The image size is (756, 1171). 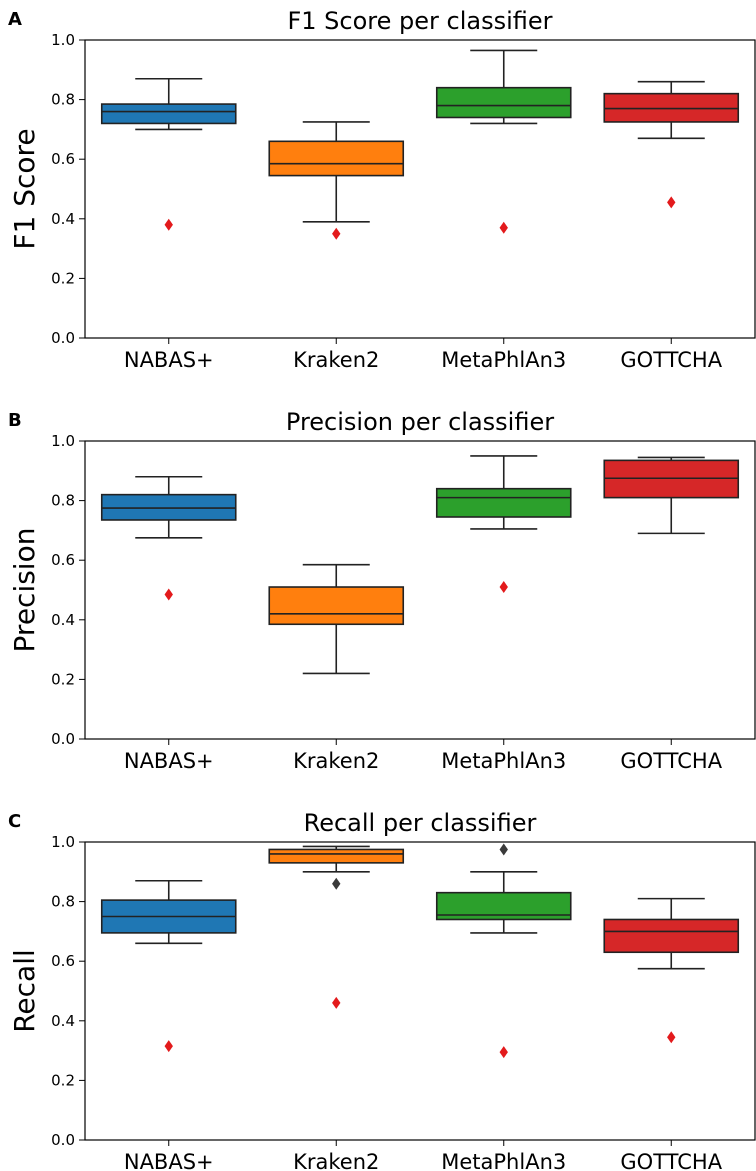 I want to click on y-axis-label: Recall, so click(x=24, y=991).